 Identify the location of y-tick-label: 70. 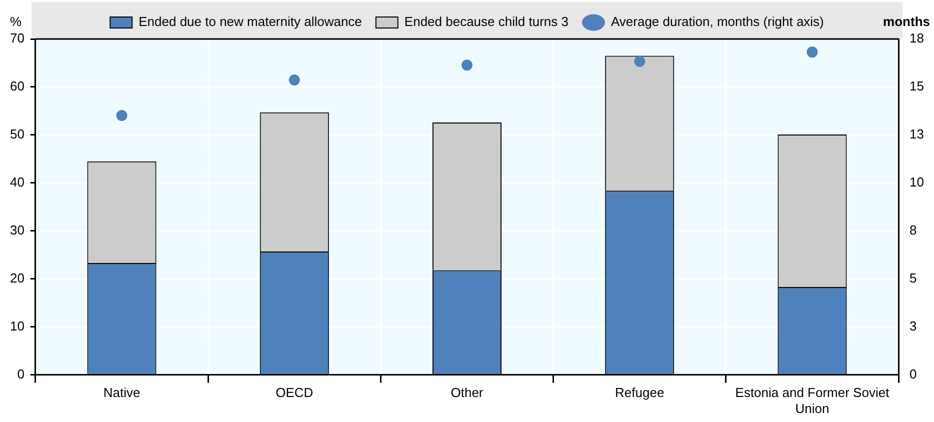
(17, 38).